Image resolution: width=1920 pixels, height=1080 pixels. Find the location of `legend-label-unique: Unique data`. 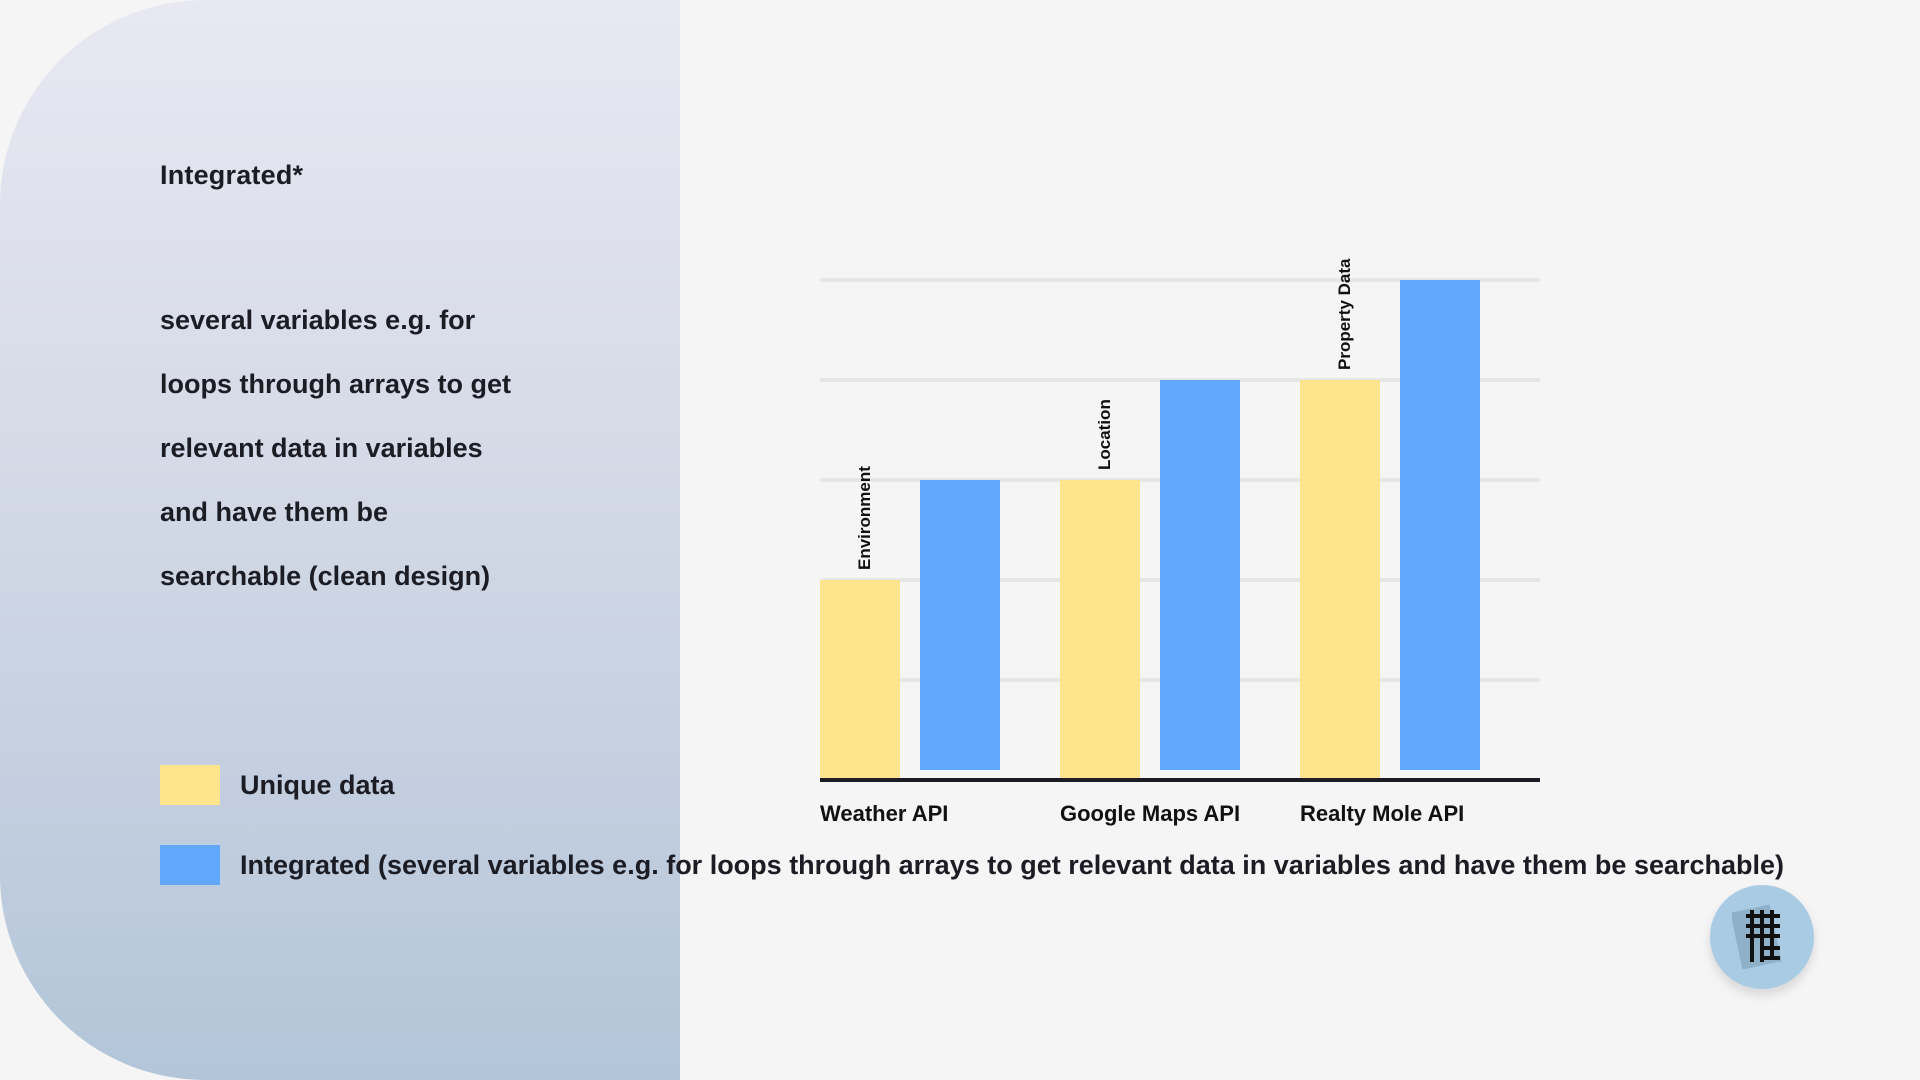

legend-label-unique: Unique data is located at coordinates (317, 784).